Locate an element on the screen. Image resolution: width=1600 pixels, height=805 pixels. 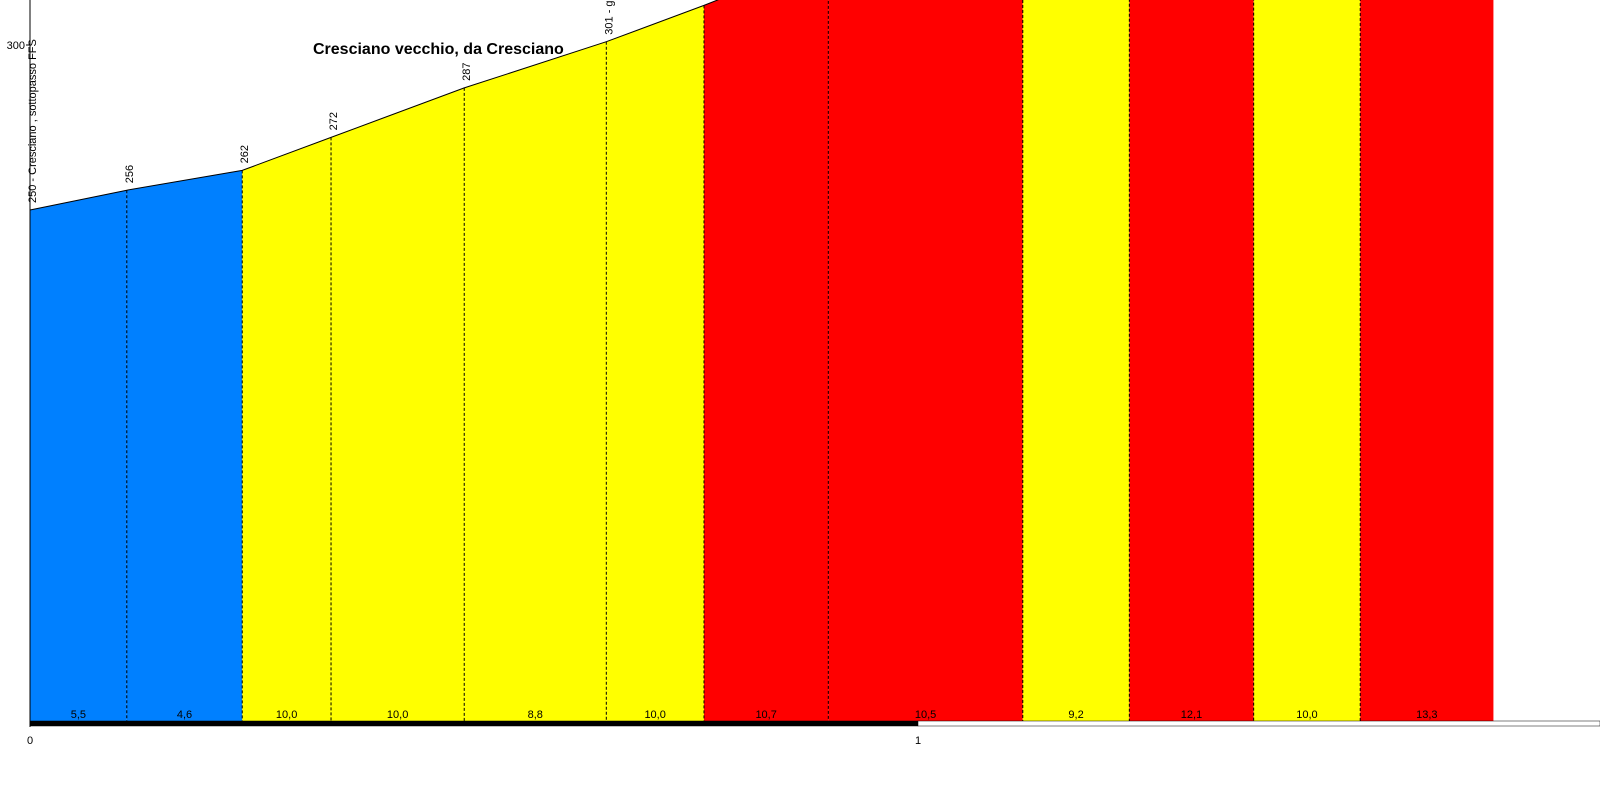
gradient-label: 13,3 is located at coordinates (1426, 715).